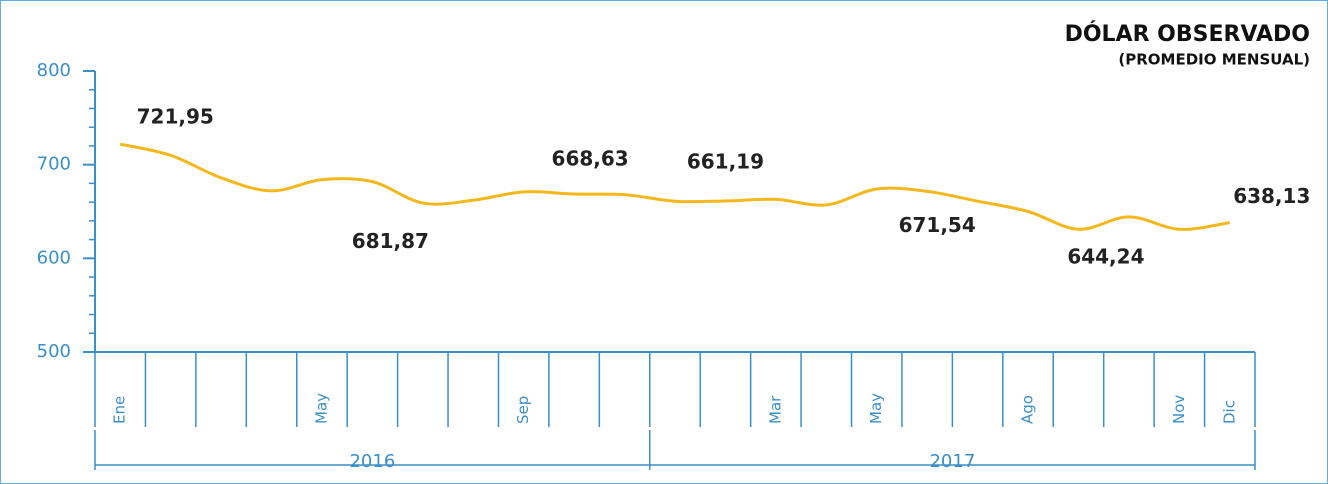 The width and height of the screenshot is (1328, 484). What do you see at coordinates (372, 461) in the screenshot?
I see `year-label: 2016` at bounding box center [372, 461].